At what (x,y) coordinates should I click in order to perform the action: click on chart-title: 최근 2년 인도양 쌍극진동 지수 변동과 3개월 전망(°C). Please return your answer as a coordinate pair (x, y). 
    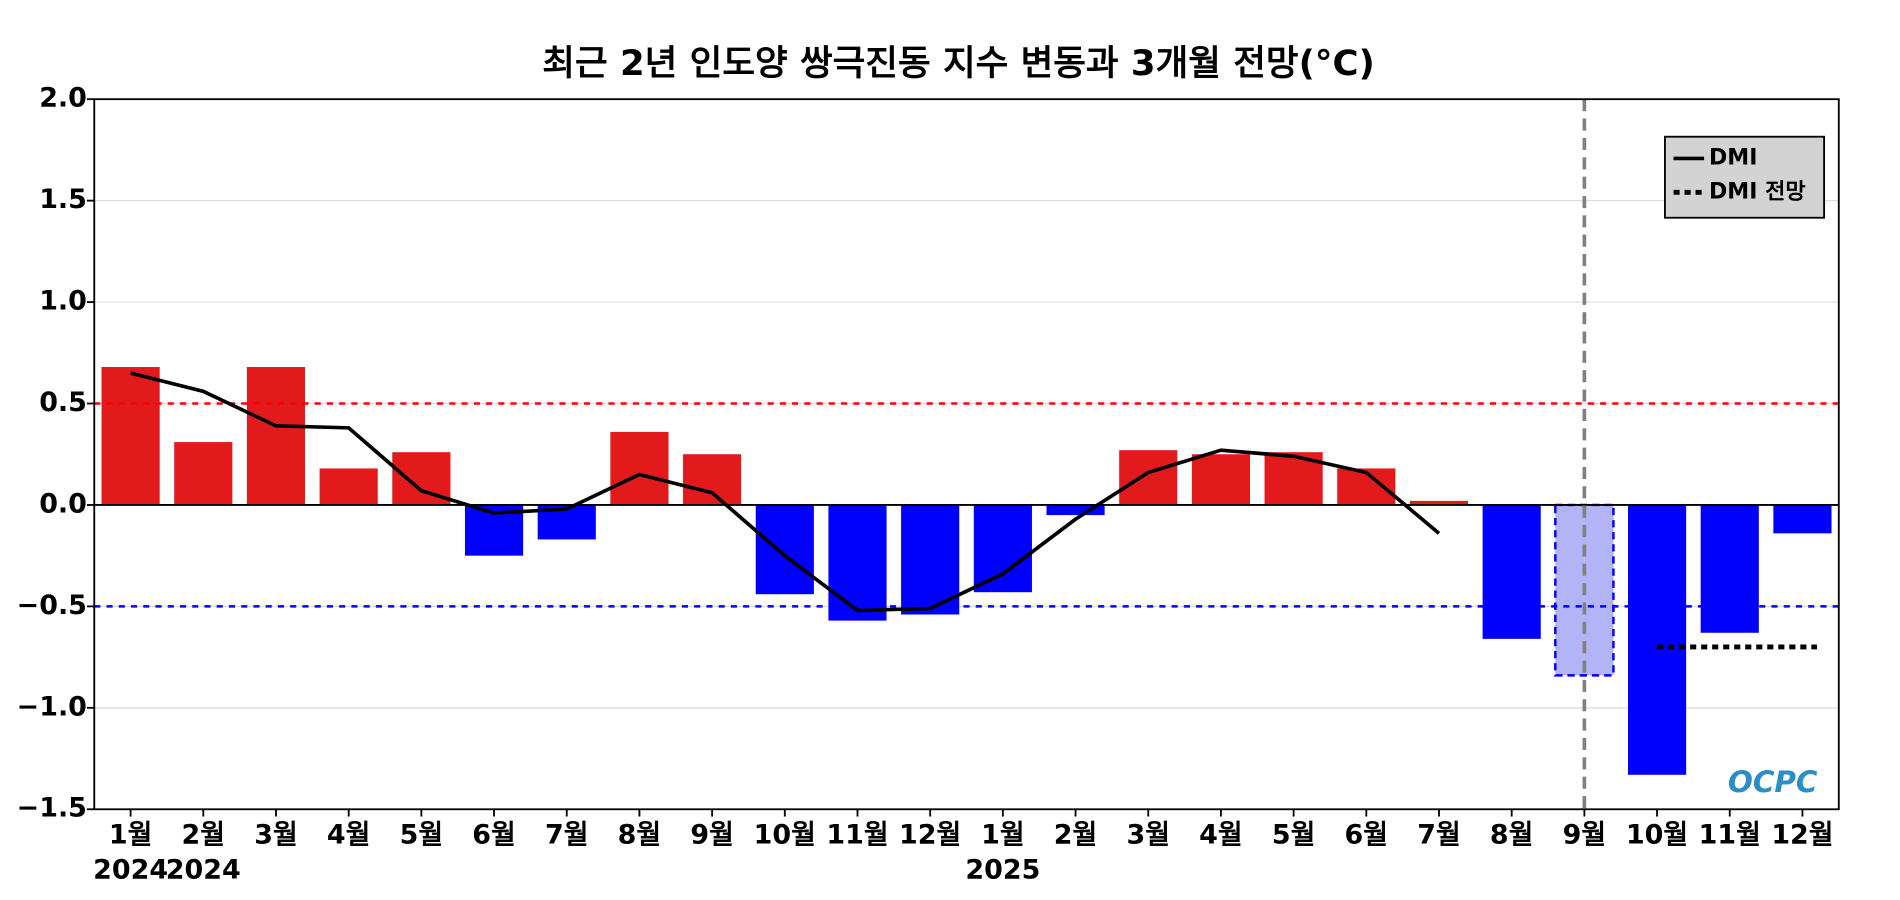
    Looking at the image, I should click on (958, 63).